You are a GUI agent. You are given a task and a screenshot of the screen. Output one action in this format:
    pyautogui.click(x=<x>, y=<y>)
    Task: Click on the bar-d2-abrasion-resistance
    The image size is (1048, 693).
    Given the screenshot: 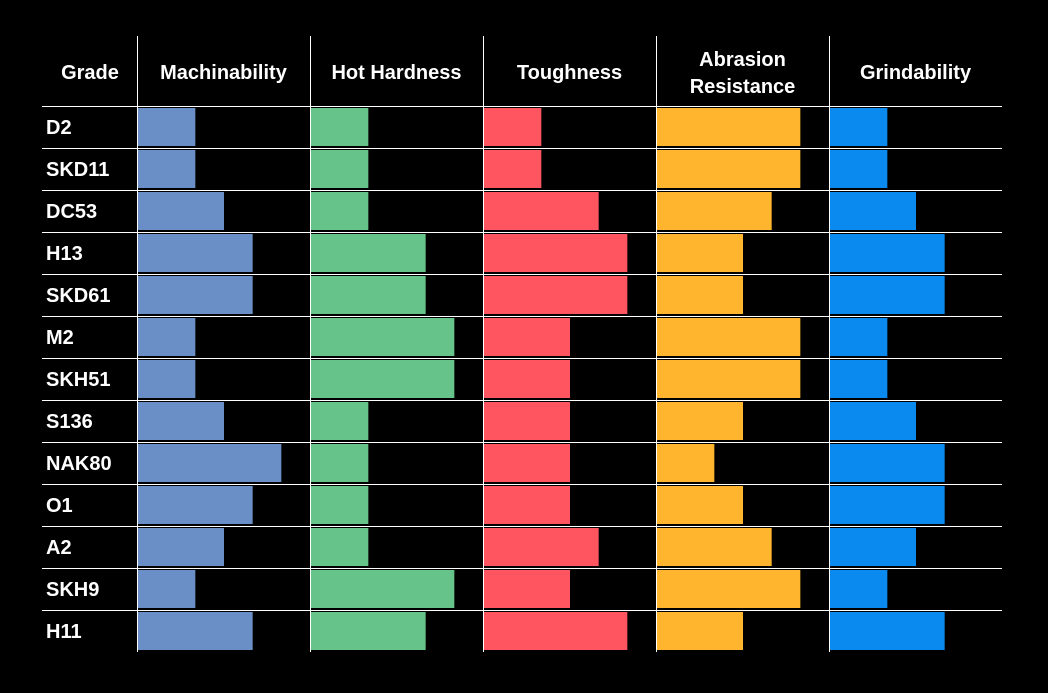 What is the action you would take?
    pyautogui.click(x=729, y=127)
    